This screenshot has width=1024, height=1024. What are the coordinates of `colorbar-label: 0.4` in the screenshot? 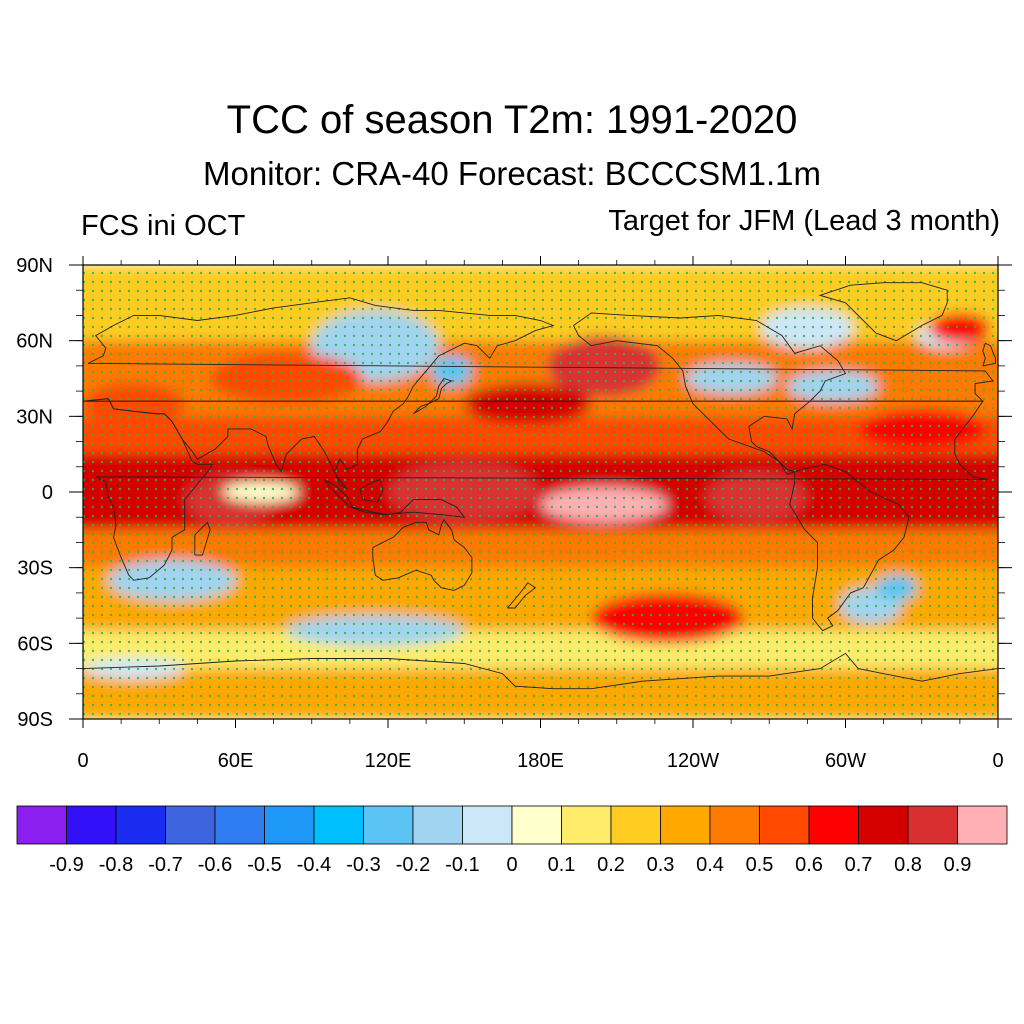 It's located at (710, 865).